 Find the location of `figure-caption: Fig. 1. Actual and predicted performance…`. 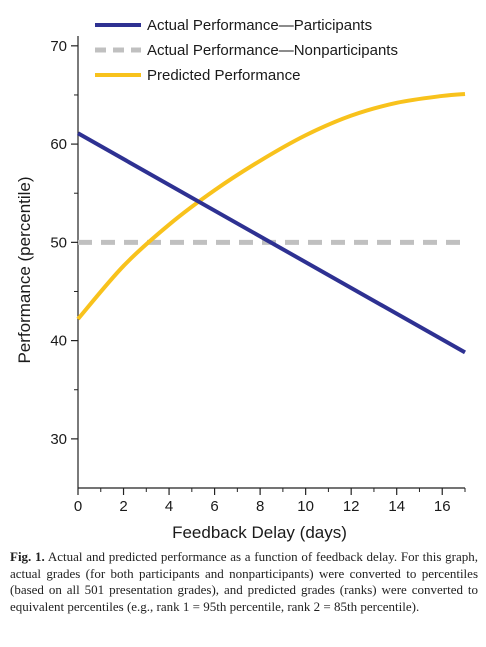

figure-caption: Fig. 1. Actual and predicted performance… is located at coordinates (244, 582).